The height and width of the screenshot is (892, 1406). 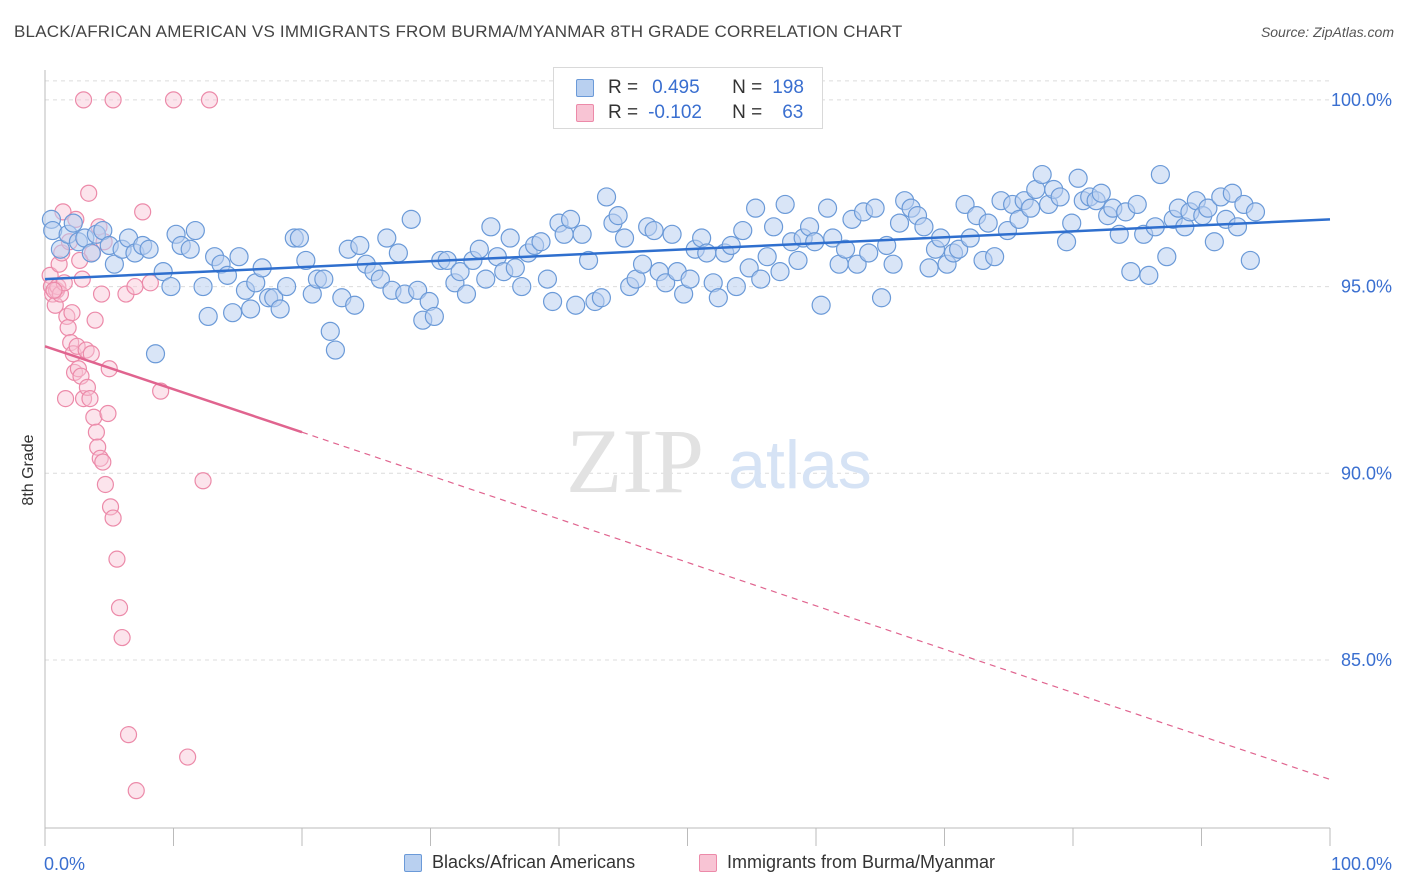 I want to click on legend-label: Immigrants from Burma/Myanmar, so click(x=861, y=862).